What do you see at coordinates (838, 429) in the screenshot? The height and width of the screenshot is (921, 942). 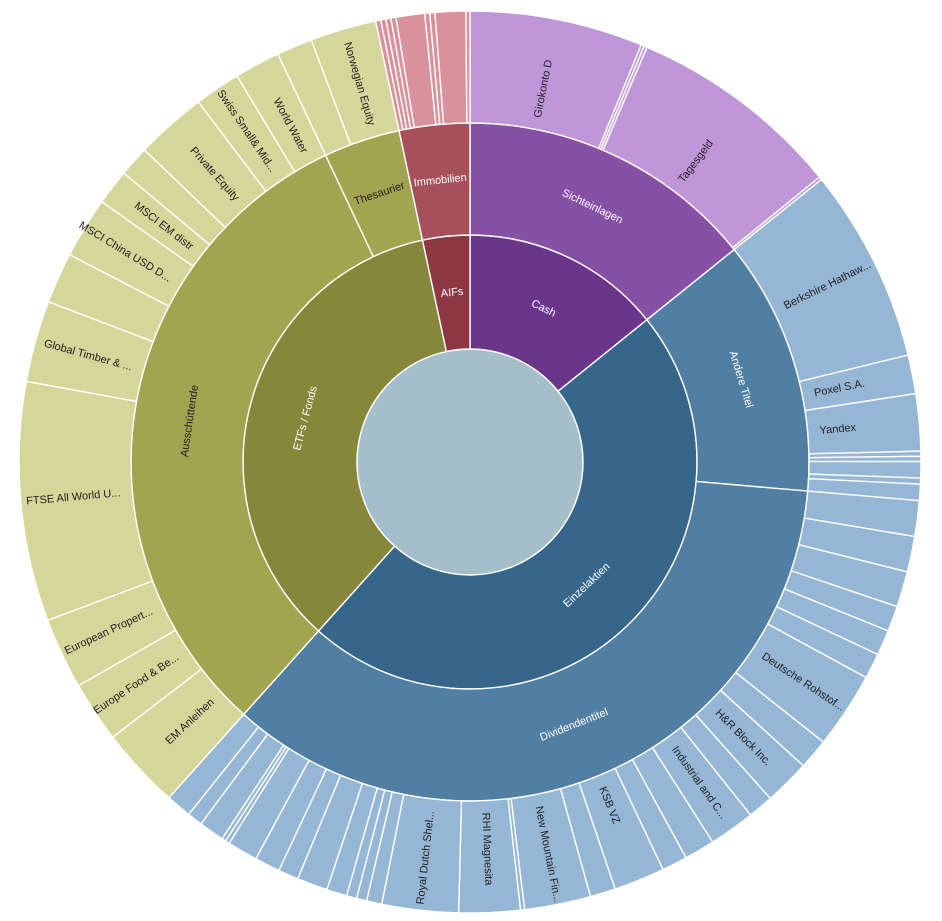 I see `label-yandex: Yandex` at bounding box center [838, 429].